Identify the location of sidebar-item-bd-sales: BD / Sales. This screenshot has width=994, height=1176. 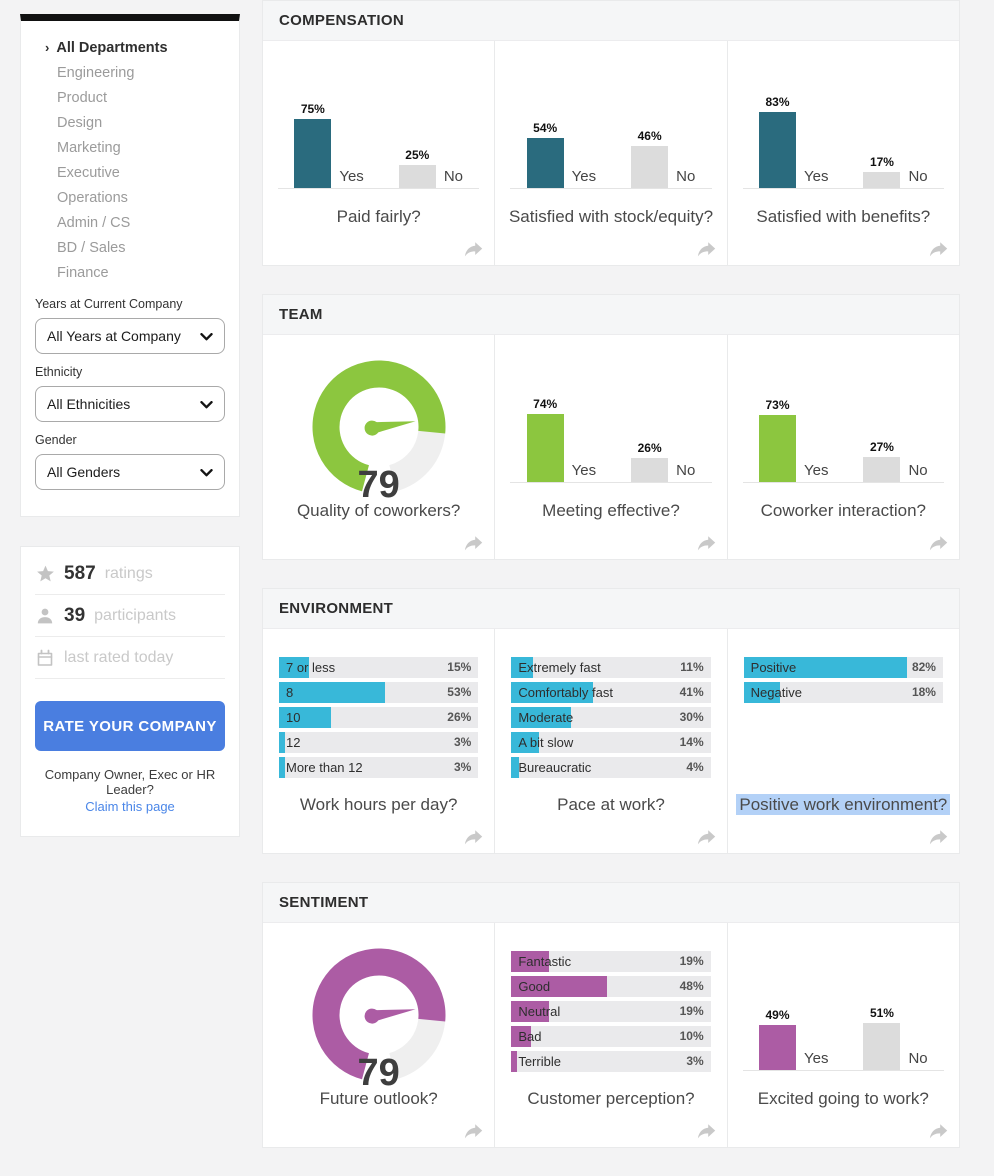
(130, 248).